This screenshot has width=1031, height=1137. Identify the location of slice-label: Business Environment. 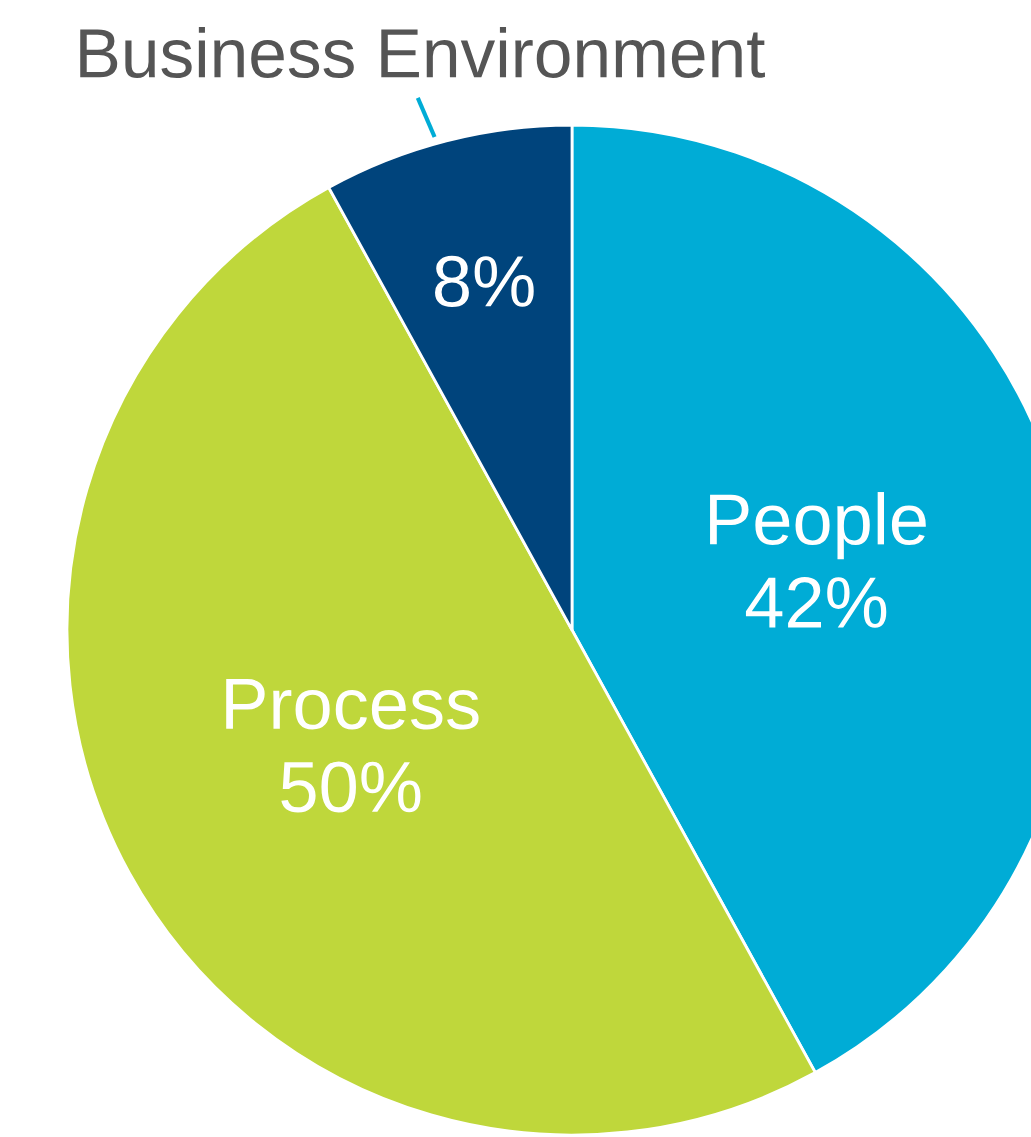
(422, 52).